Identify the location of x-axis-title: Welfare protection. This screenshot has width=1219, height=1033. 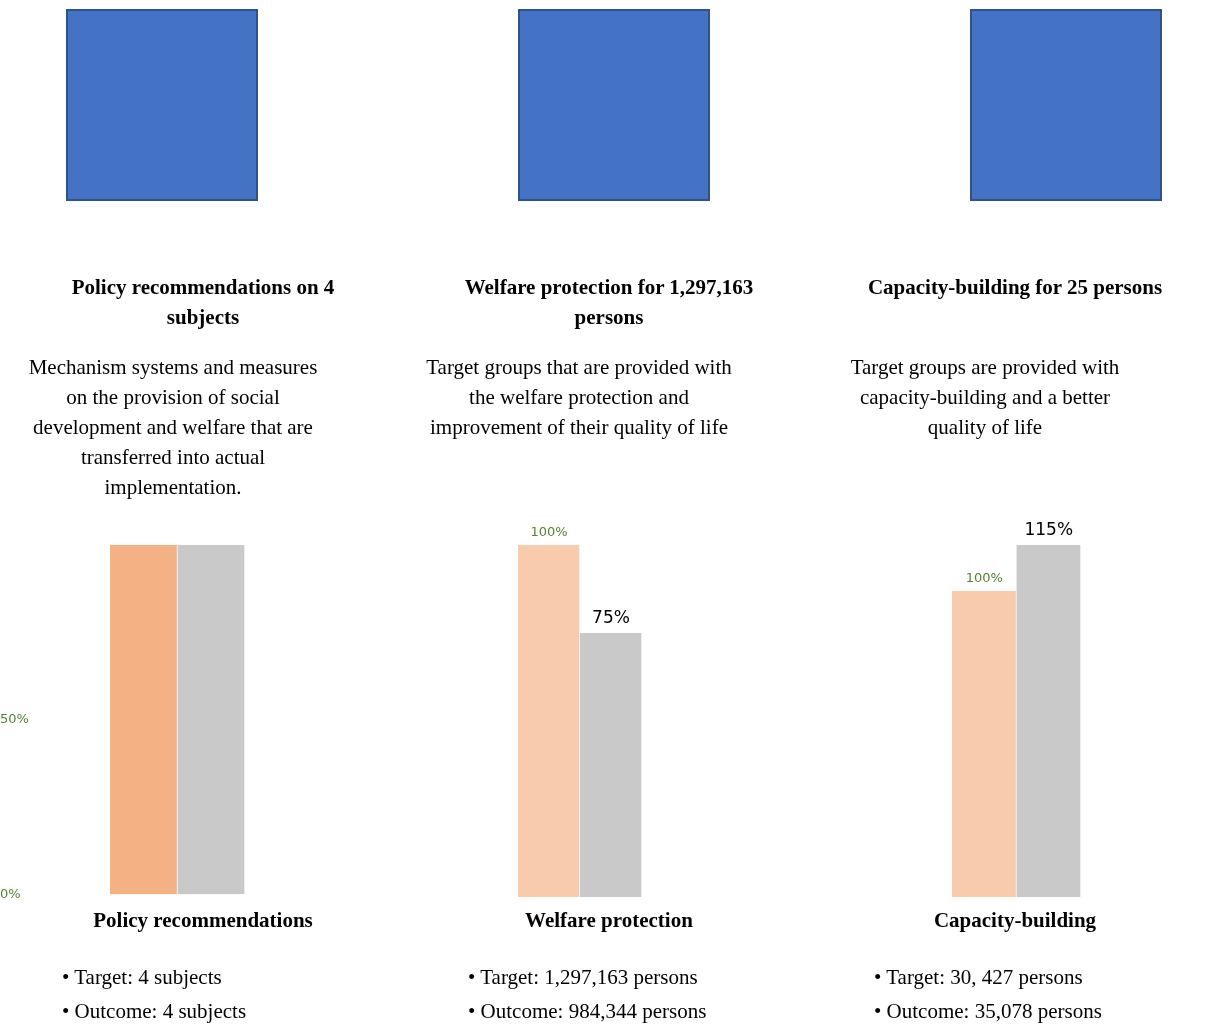
(609, 920).